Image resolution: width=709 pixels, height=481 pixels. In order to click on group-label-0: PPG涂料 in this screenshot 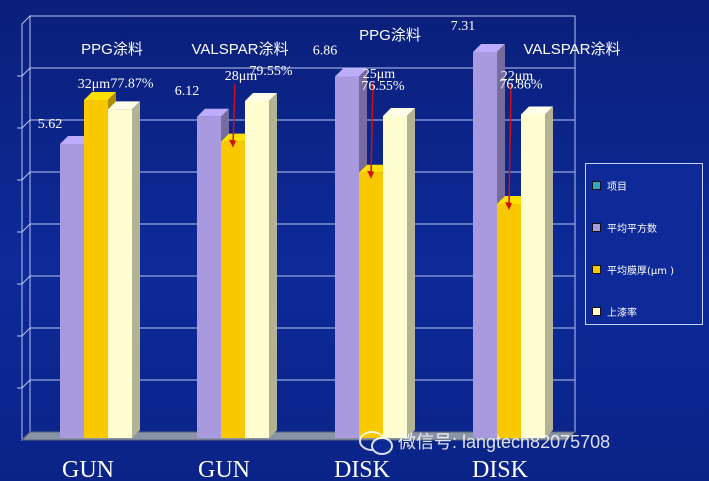, I will do `click(112, 49)`.